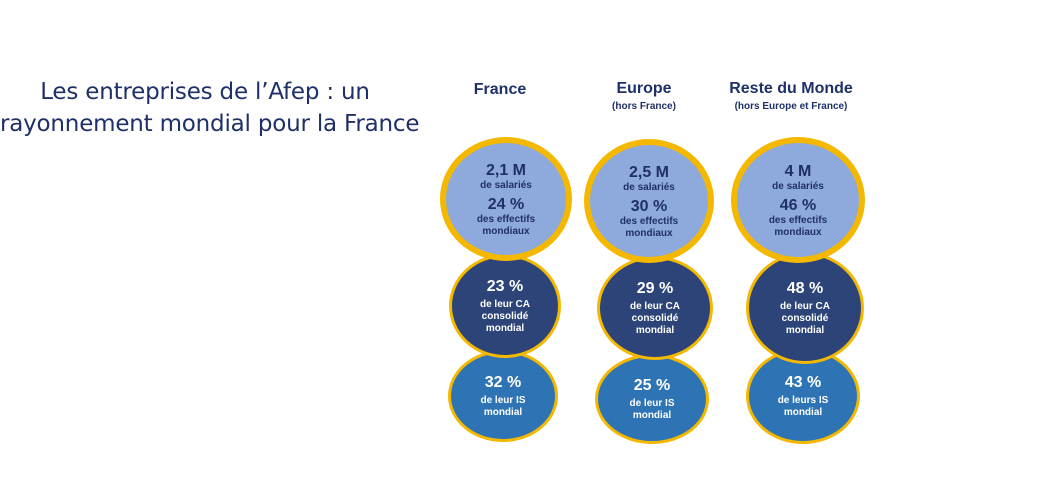  I want to click on circle-rest-of-world-tax: 43 % de leurs IS mondial, so click(803, 396).